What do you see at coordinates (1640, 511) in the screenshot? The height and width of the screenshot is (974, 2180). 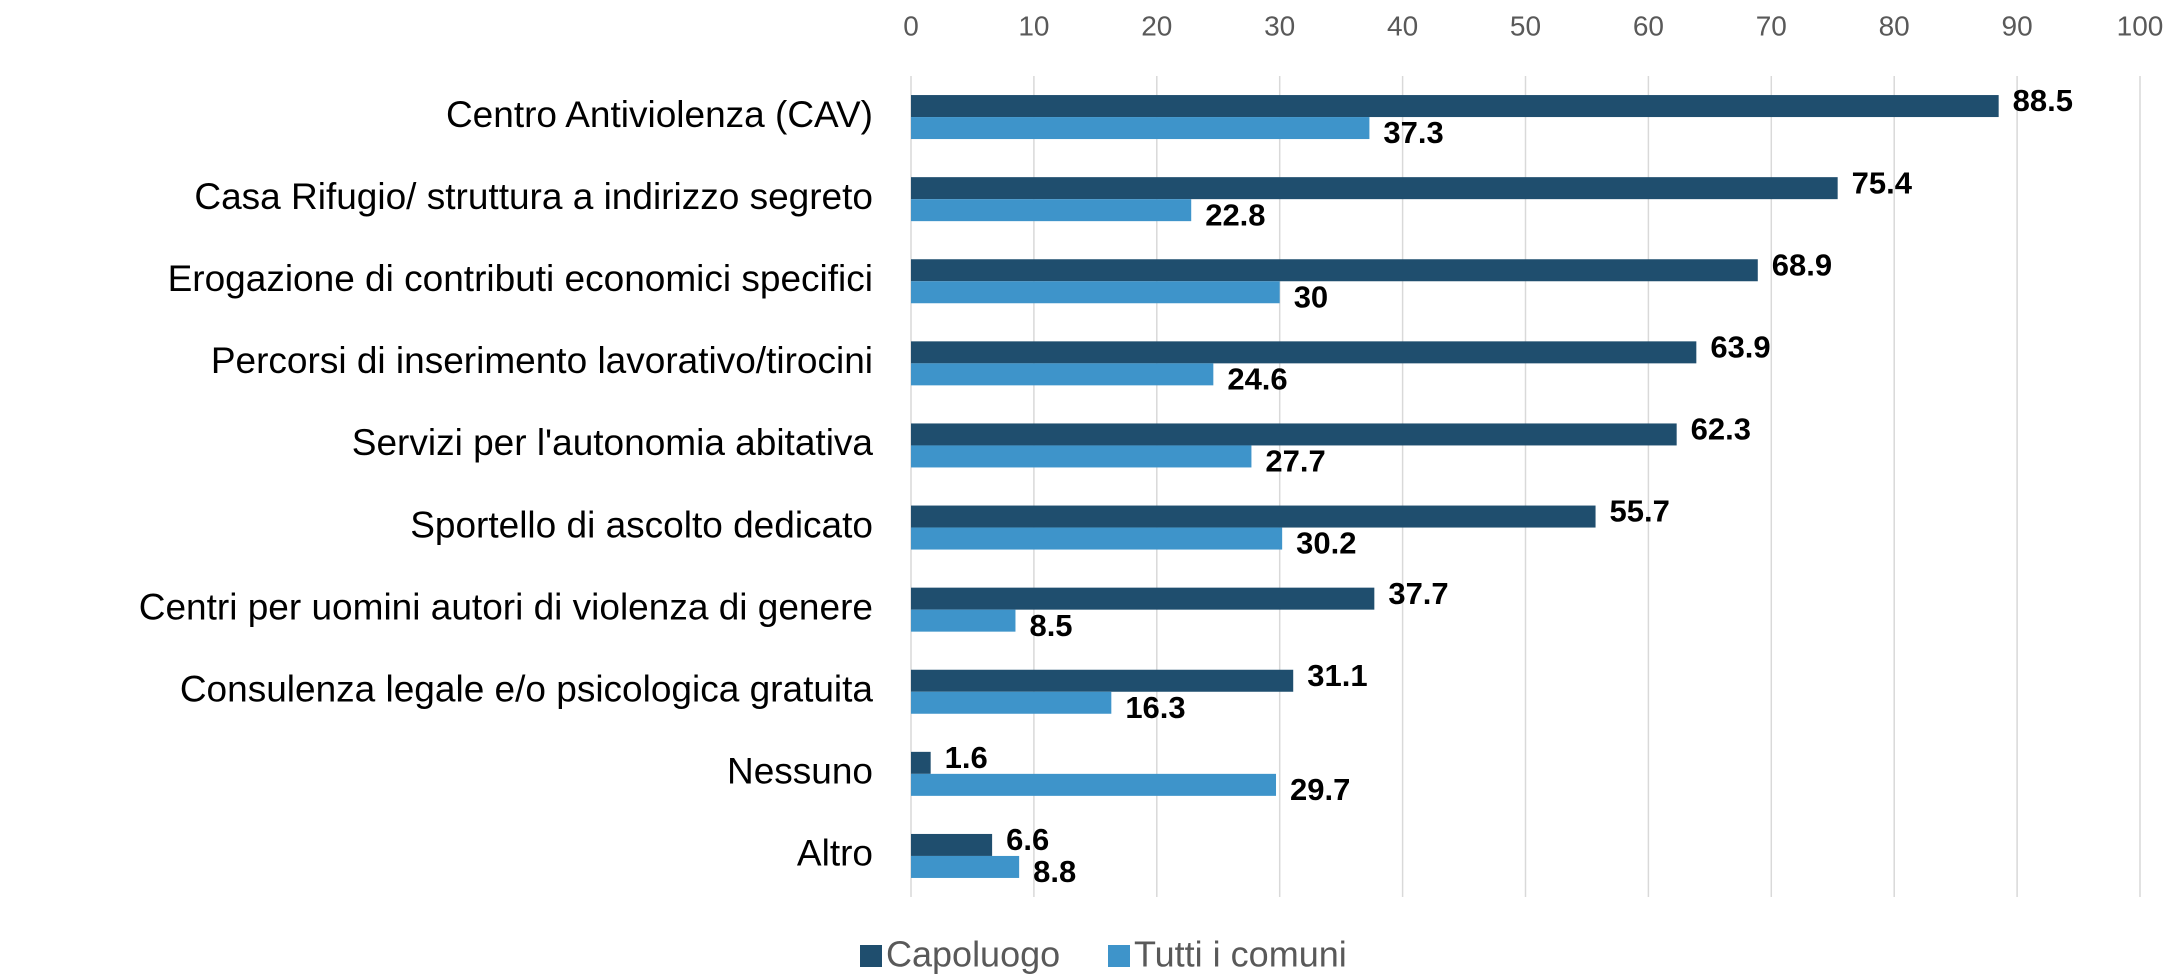 I see `value-label: 55.7` at bounding box center [1640, 511].